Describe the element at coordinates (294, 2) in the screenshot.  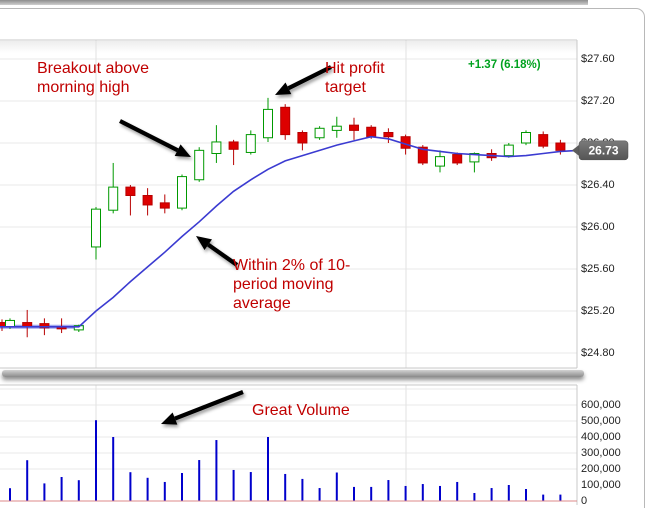
I see `top-divider-bar` at that location.